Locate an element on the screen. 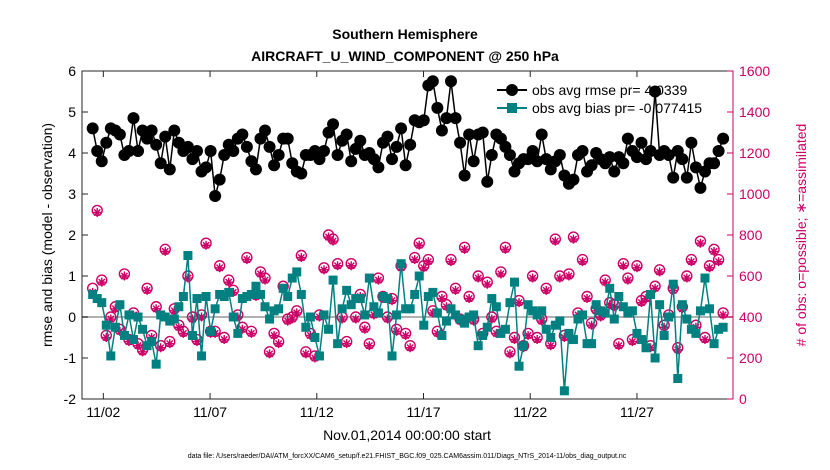 This screenshot has height=470, width=830. legend-bias-marker is located at coordinates (512, 108).